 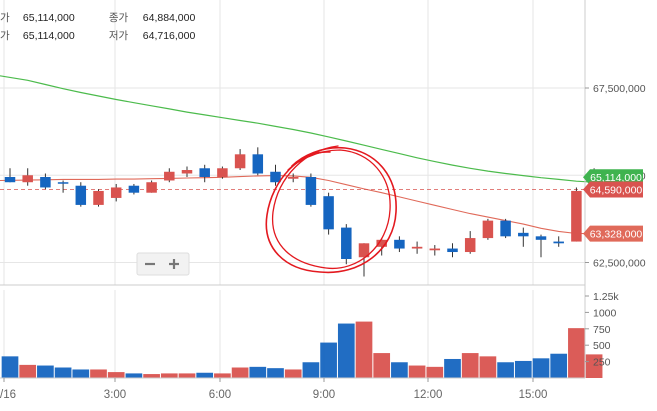 I want to click on ohlc-legend-row-1: 가 65,114,000 종가 64,884,000, so click(x=97, y=17).